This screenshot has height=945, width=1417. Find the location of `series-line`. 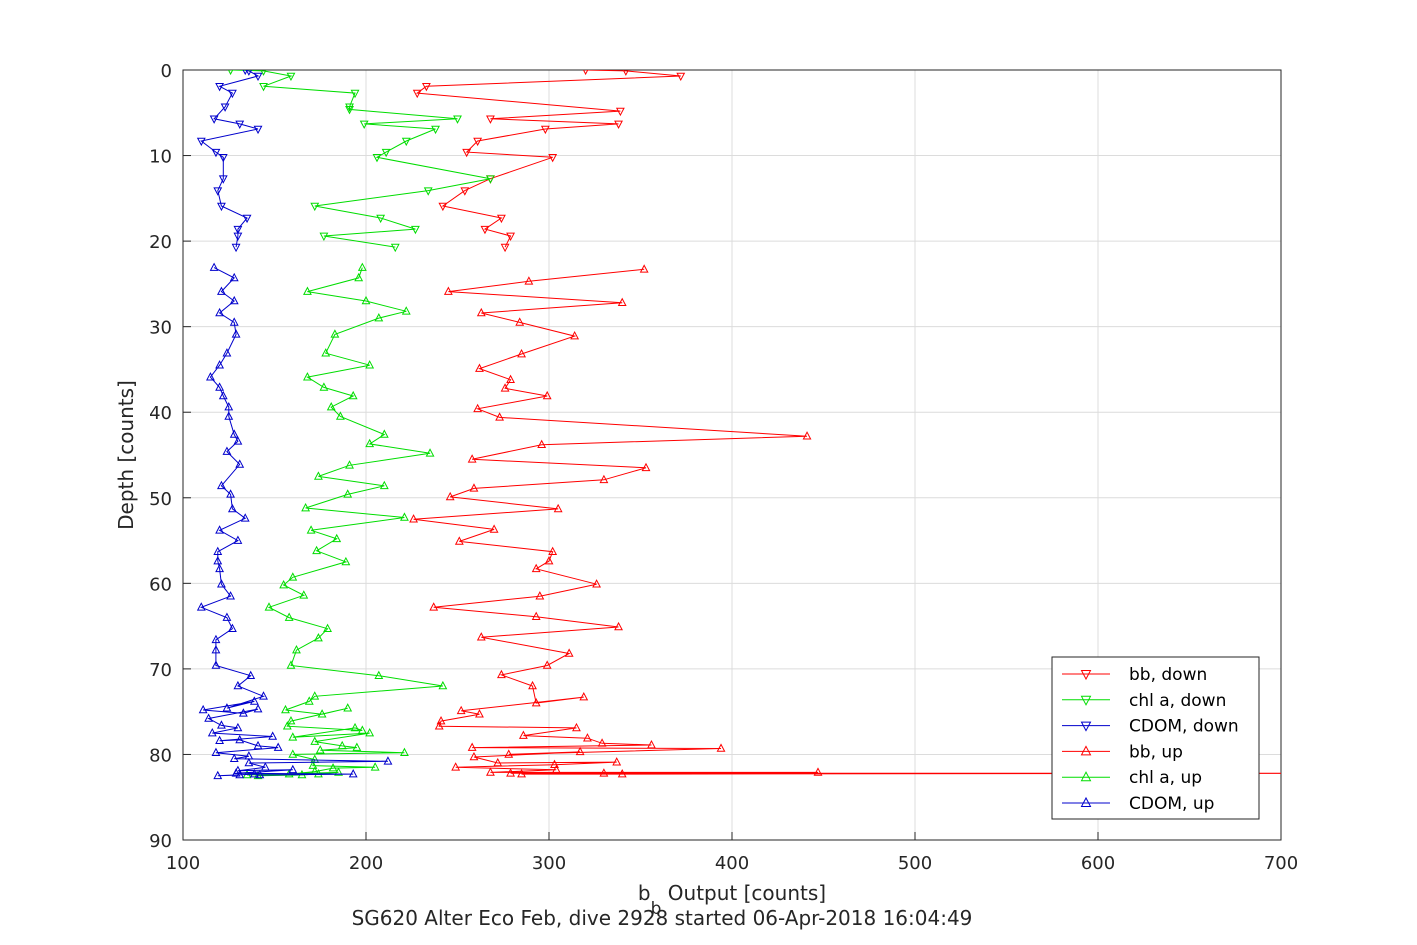

series-line is located at coordinates (345, 522).